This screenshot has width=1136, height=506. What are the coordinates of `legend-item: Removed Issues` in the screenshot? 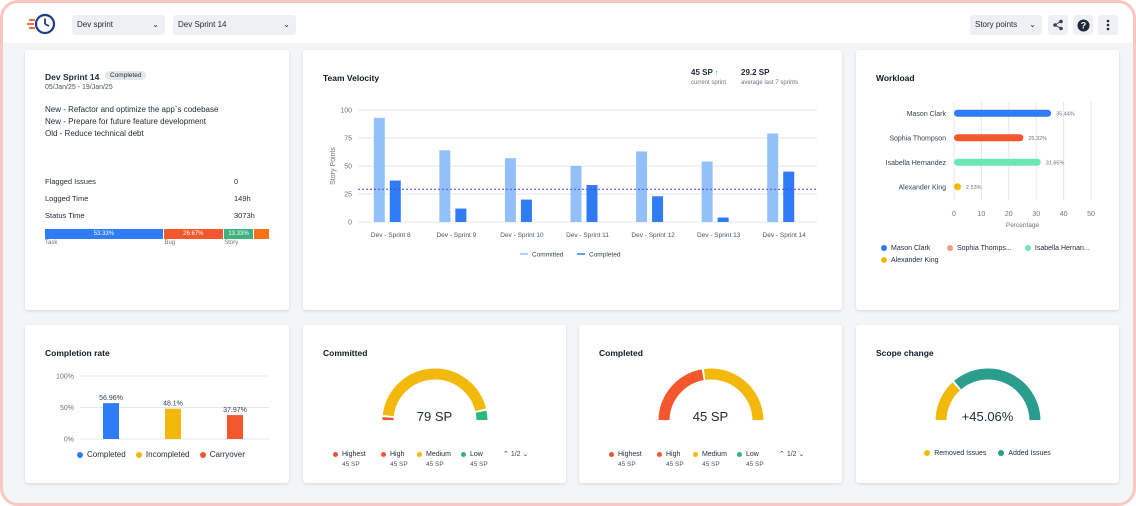 It's located at (955, 453).